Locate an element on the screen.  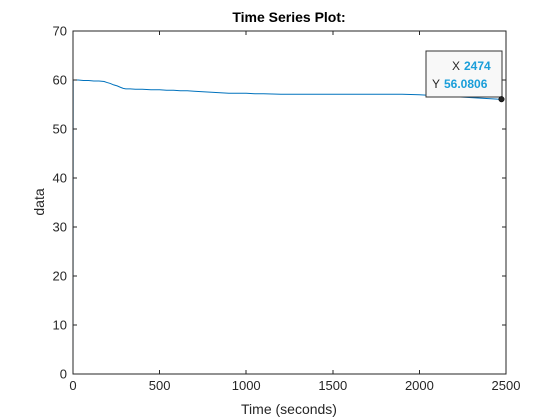
chart-title: Time Series Plot: is located at coordinates (288, 17).